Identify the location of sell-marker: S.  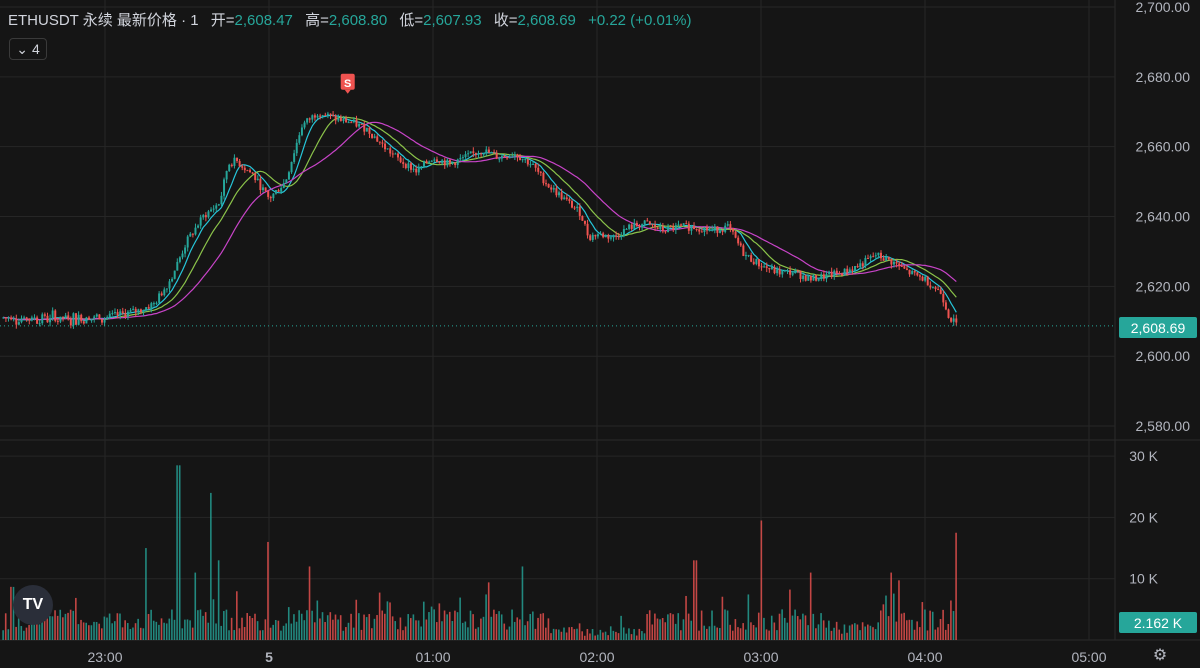
(347, 83).